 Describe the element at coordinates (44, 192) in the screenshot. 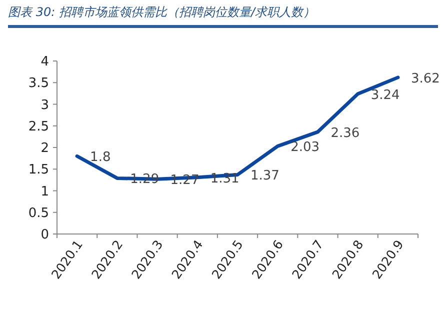

I see `y-tick-label: 1` at that location.